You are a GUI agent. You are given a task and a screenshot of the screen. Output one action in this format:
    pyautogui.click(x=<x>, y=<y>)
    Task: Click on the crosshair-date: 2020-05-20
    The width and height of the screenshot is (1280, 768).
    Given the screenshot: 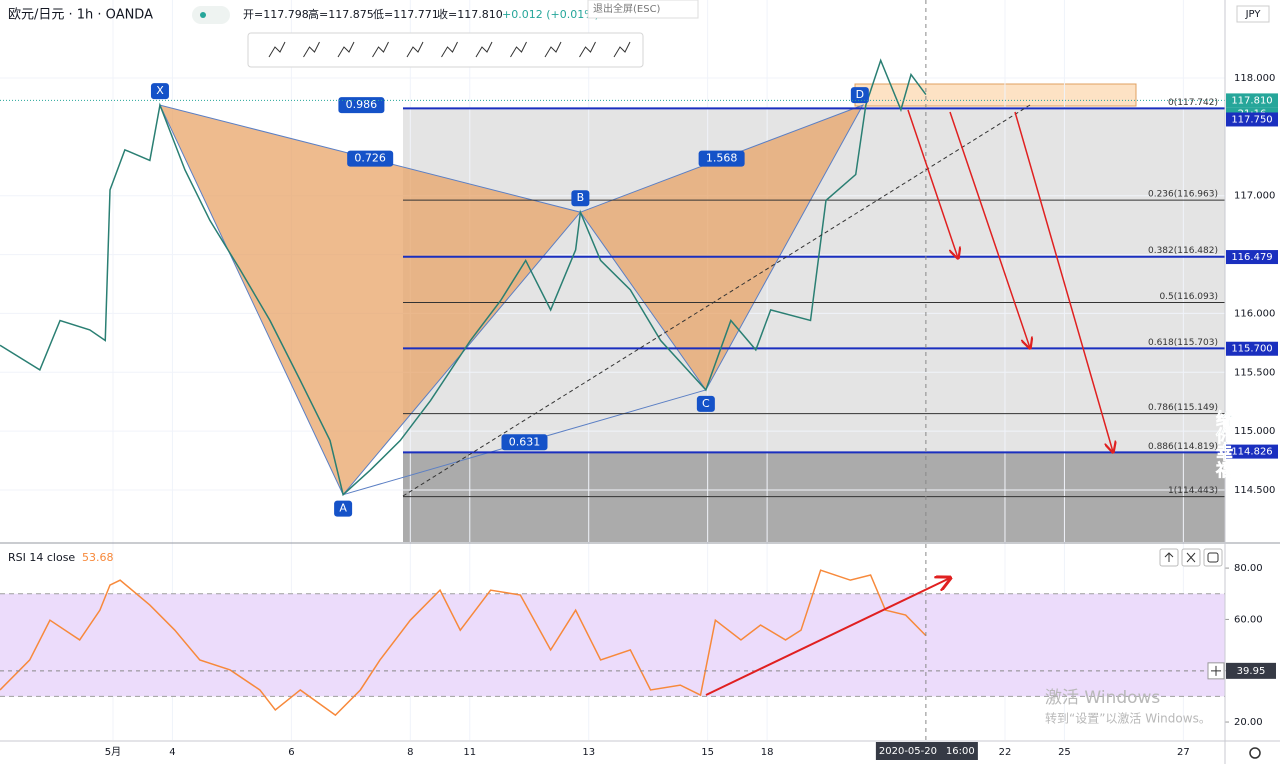 What is the action you would take?
    pyautogui.click(x=908, y=751)
    